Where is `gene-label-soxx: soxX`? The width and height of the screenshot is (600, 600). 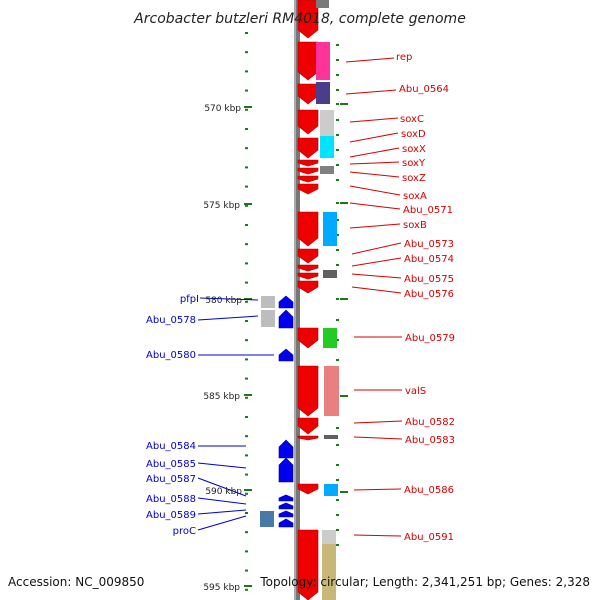
gene-label-soxx: soxX is located at coordinates (414, 149).